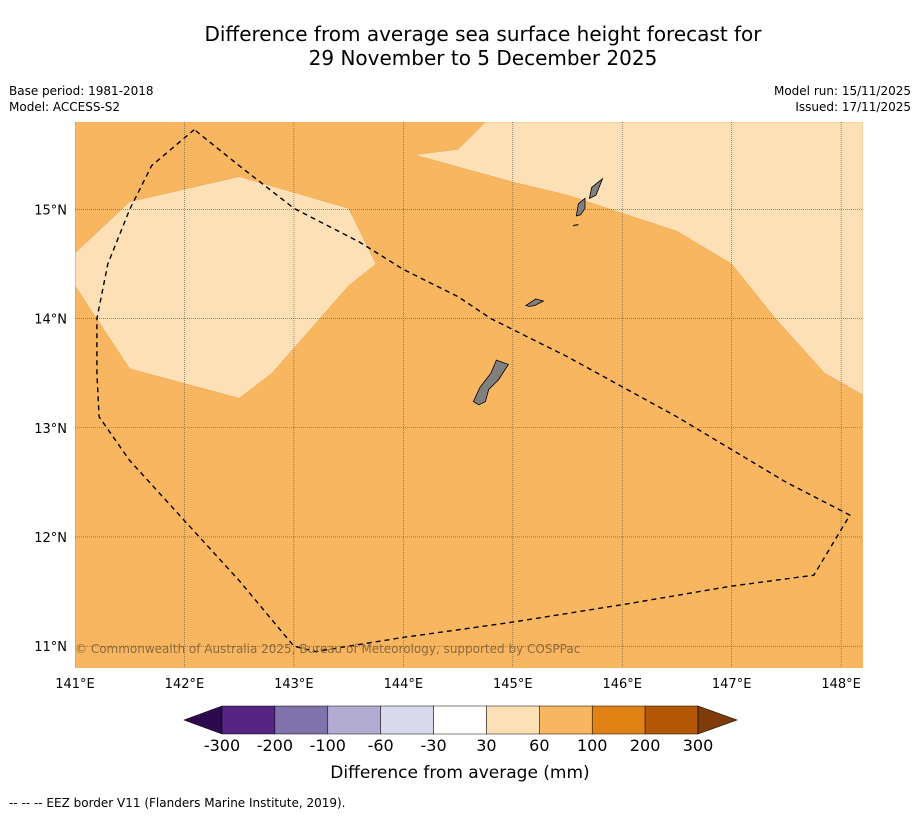 This screenshot has width=919, height=816. I want to click on island-aguijan, so click(575, 225).